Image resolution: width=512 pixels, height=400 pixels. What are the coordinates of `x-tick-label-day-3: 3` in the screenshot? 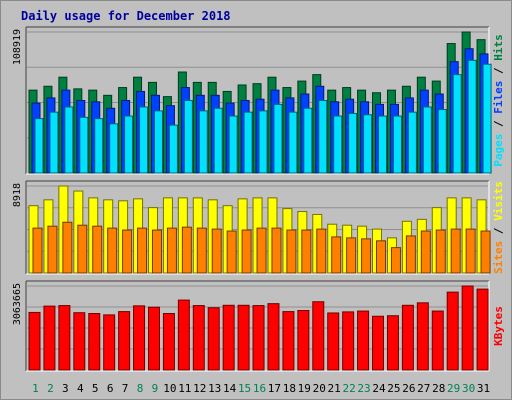 It's located at (65, 388).